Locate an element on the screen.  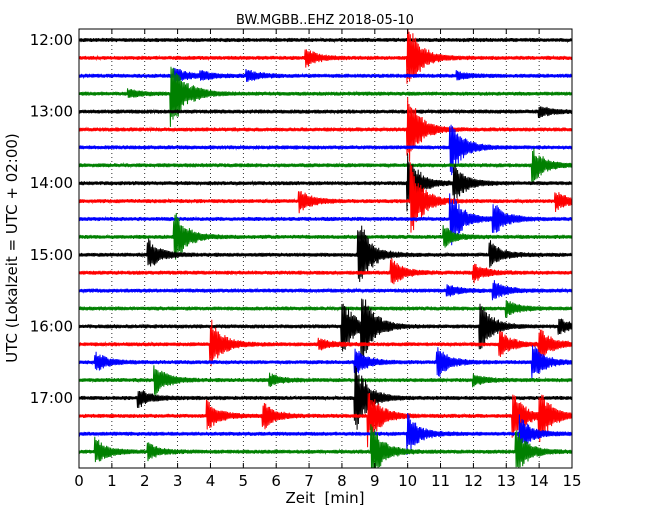
x-tick-label: 14 is located at coordinates (539, 481).